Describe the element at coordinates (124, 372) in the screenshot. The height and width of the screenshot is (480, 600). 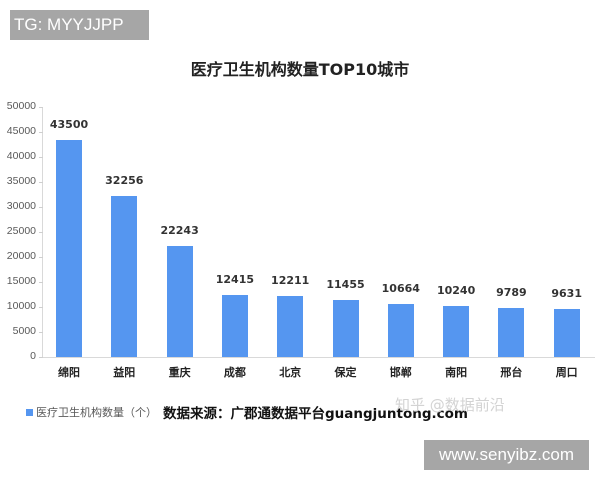
I see `x-category-label: 益阳` at that location.